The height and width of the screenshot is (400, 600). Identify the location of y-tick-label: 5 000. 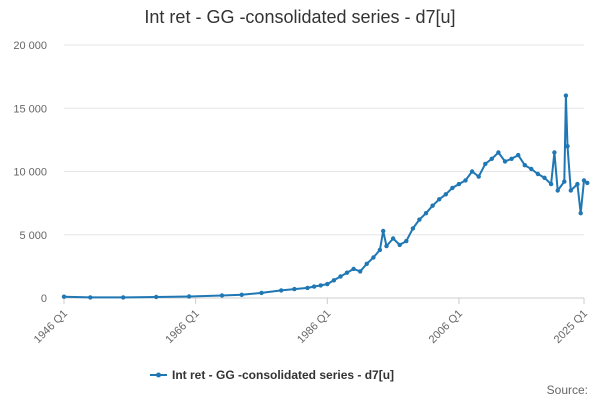
(33, 236).